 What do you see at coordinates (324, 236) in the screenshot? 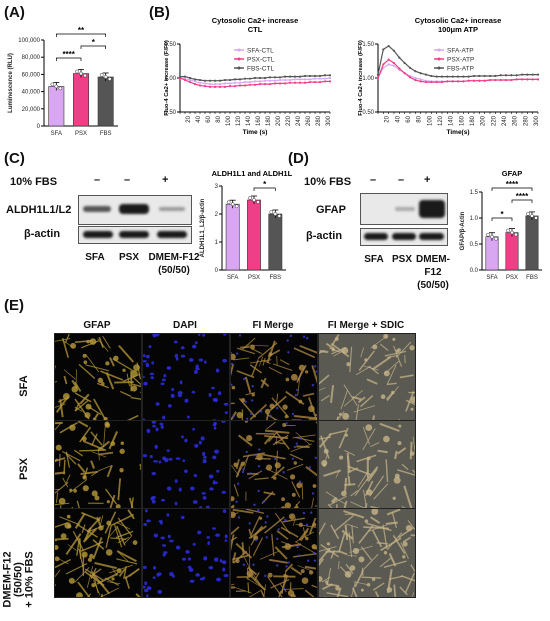
I see `band-label-actin: β-actin` at bounding box center [324, 236].